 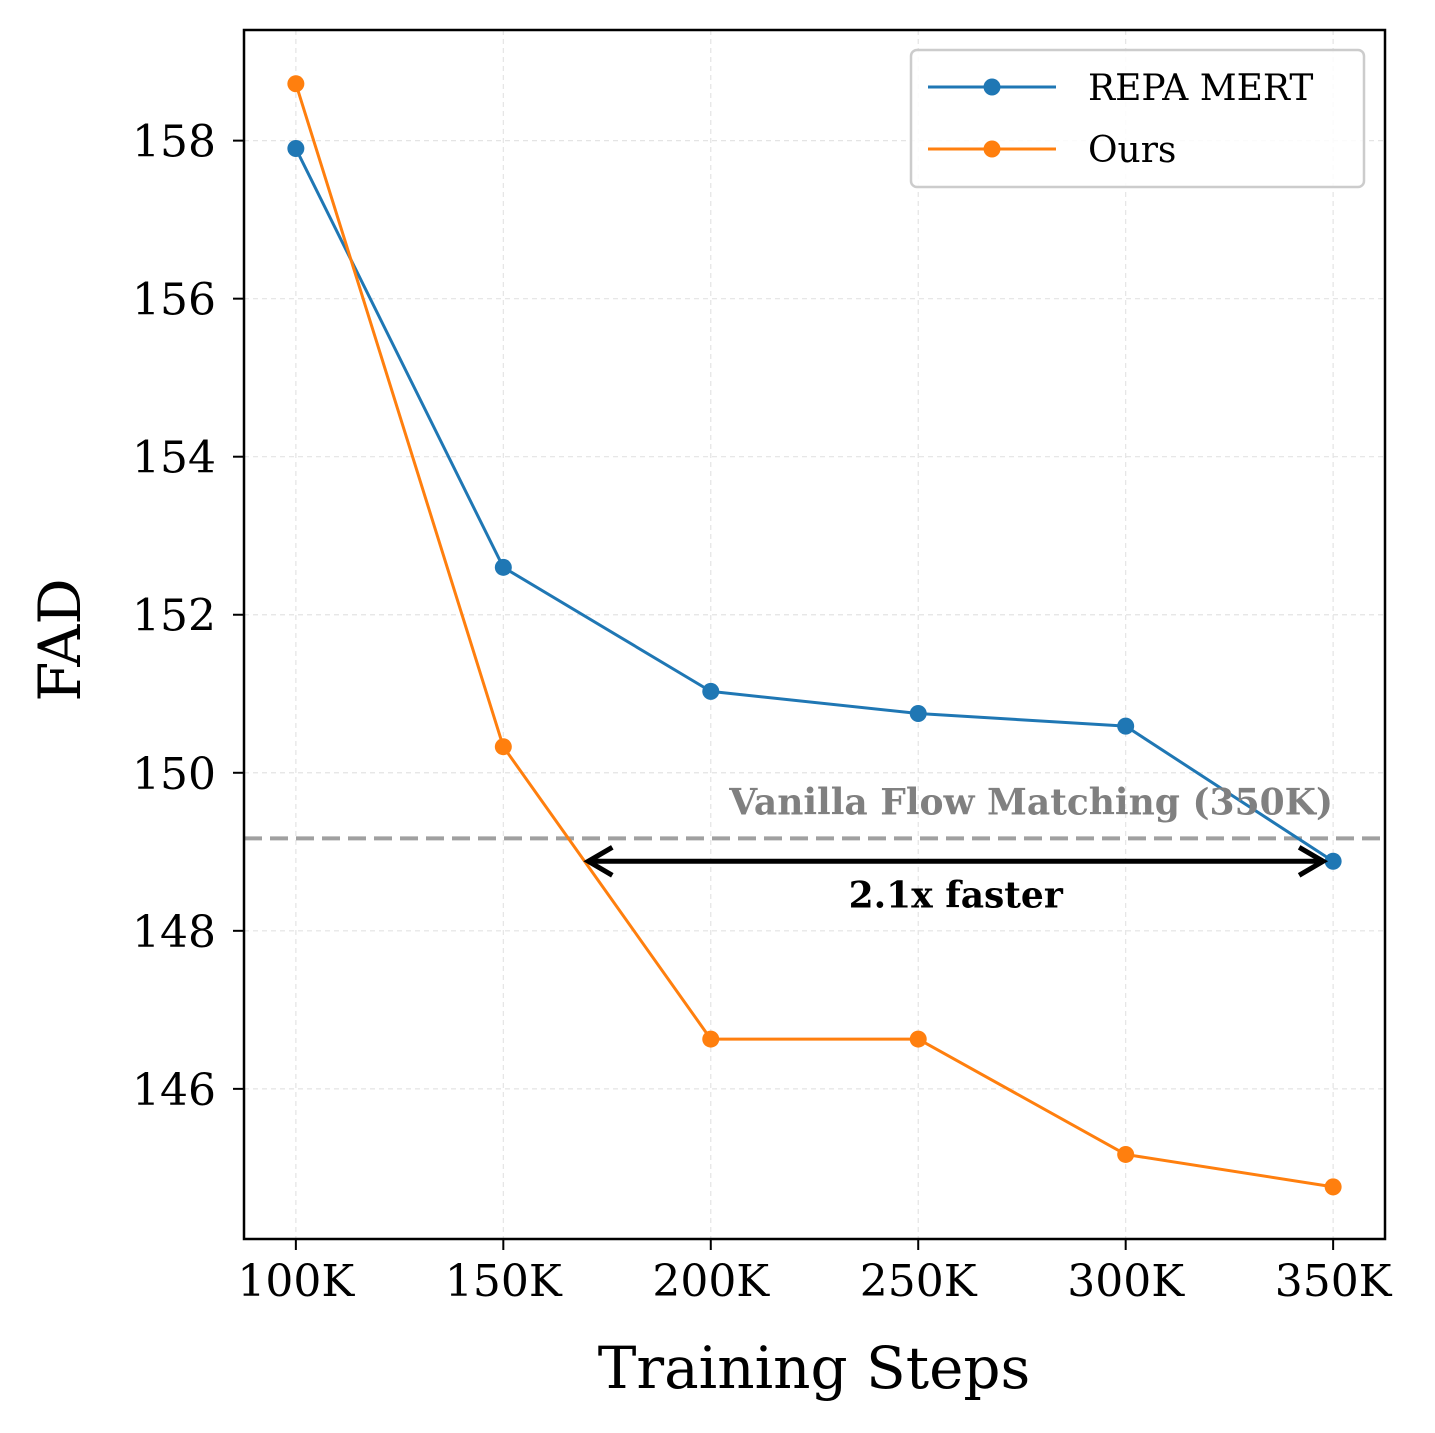 What do you see at coordinates (956, 895) in the screenshot?
I see `speedup-label: 2.1x faster` at bounding box center [956, 895].